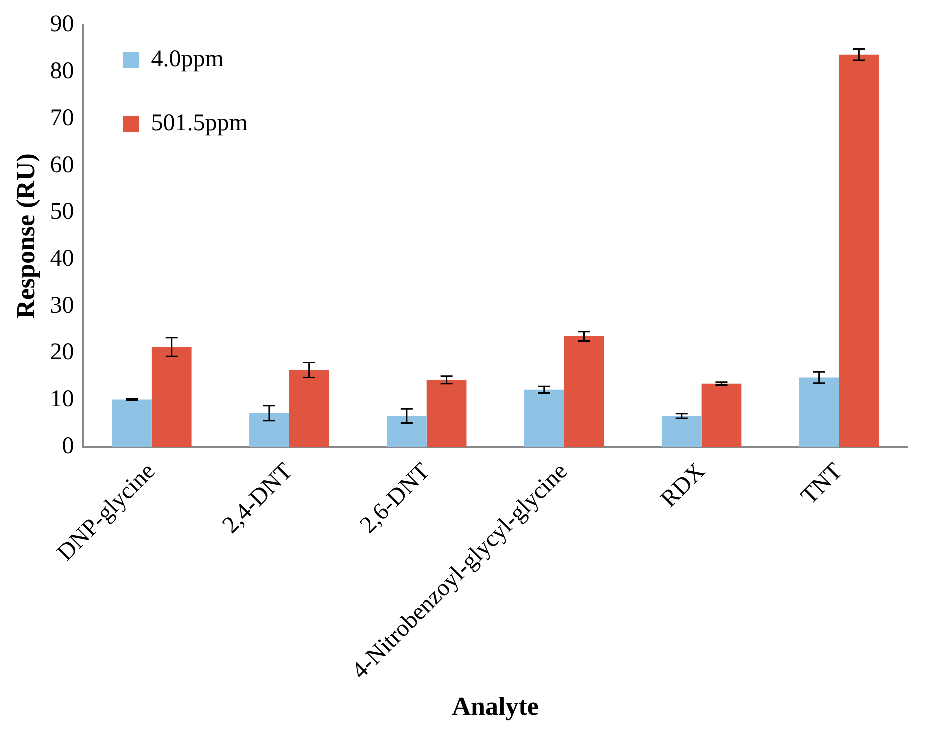 The width and height of the screenshot is (944, 740). What do you see at coordinates (62, 399) in the screenshot?
I see `y-tick-label: 10` at bounding box center [62, 399].